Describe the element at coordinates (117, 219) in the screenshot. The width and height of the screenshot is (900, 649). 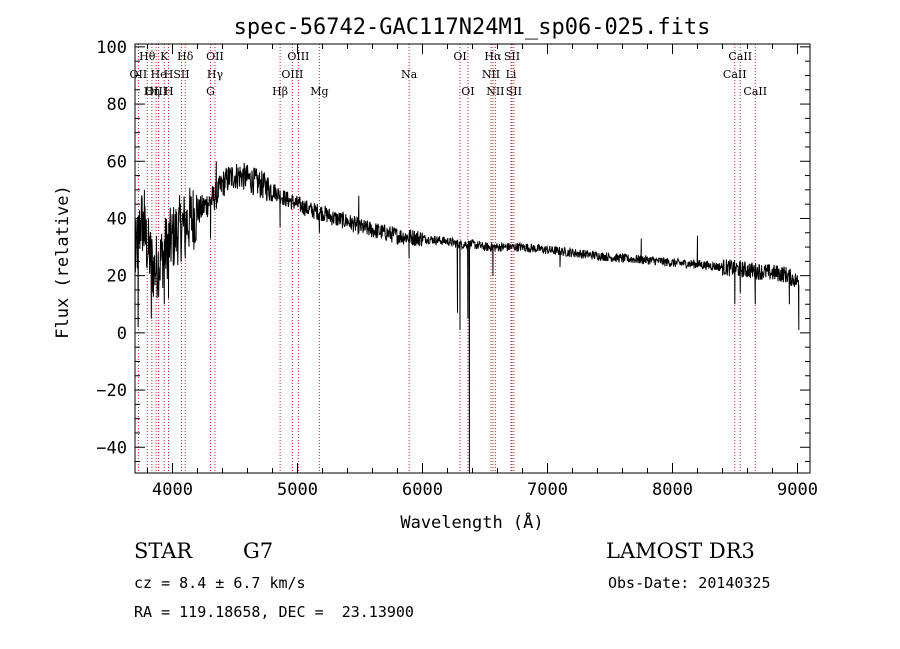
I see `y-tick-label: 40` at that location.